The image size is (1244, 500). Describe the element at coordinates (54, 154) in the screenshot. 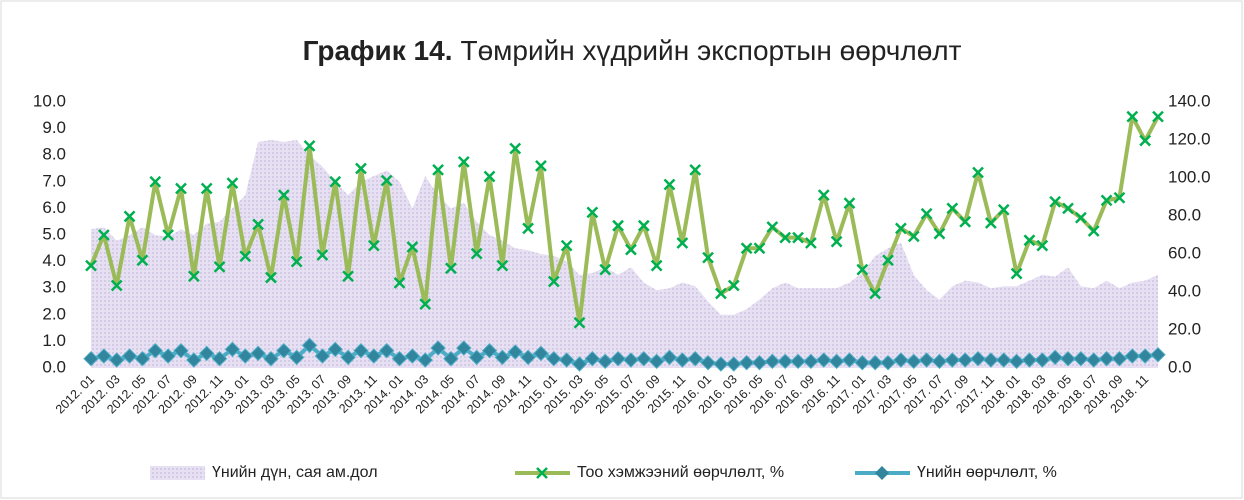

I see `y-tick-label: 8.0` at that location.